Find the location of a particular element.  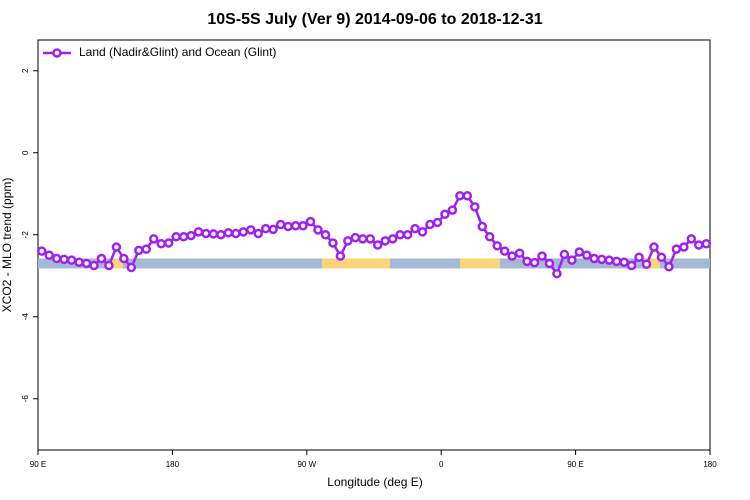

y-tick-label: 0 is located at coordinates (25, 152).